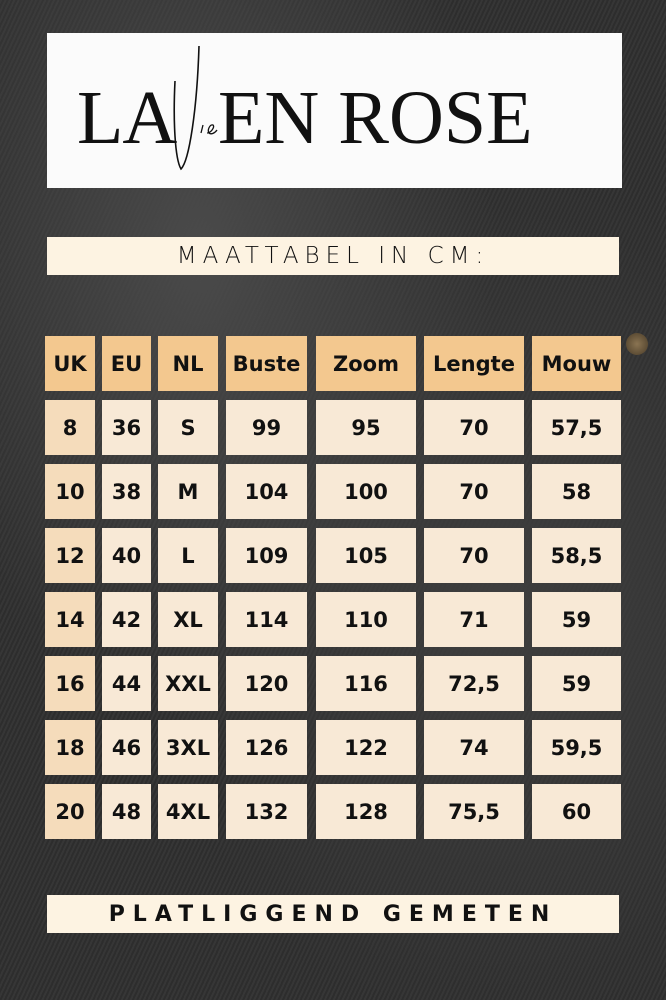 The width and height of the screenshot is (666, 1000). What do you see at coordinates (366, 555) in the screenshot?
I see `table-cell: 105` at bounding box center [366, 555].